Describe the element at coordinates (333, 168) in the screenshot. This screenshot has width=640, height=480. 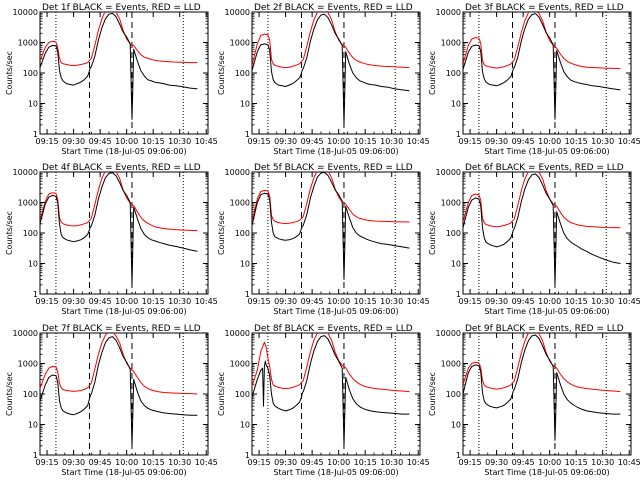
I see `panel-title: Det 5f BLACK = Events, RED = LLD` at that location.